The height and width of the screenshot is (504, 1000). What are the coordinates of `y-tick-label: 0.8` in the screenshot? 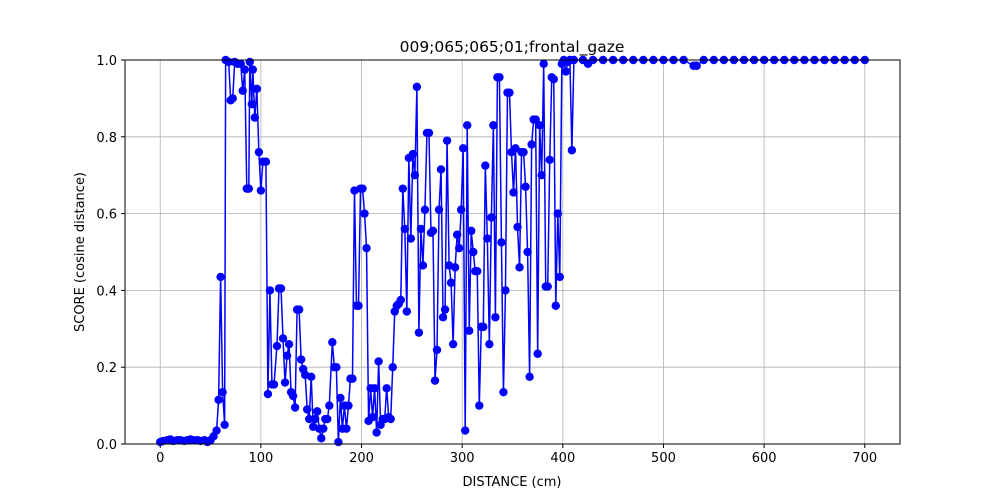 It's located at (106, 138).